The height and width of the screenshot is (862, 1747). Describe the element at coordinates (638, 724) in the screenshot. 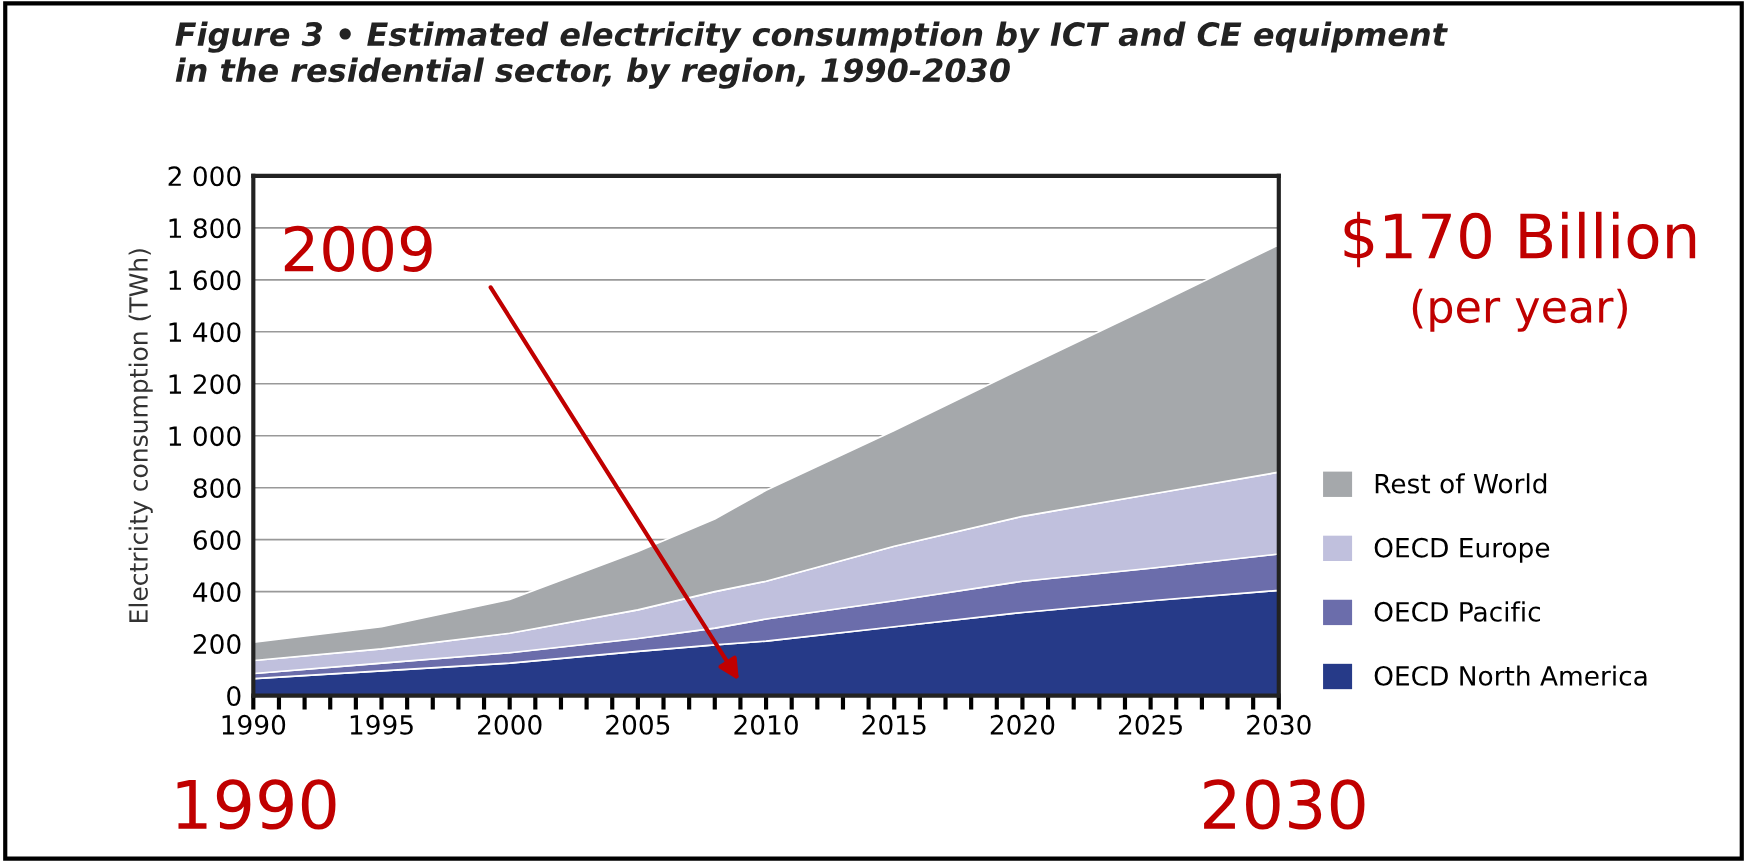

I see `x-tick-label: 2005` at that location.